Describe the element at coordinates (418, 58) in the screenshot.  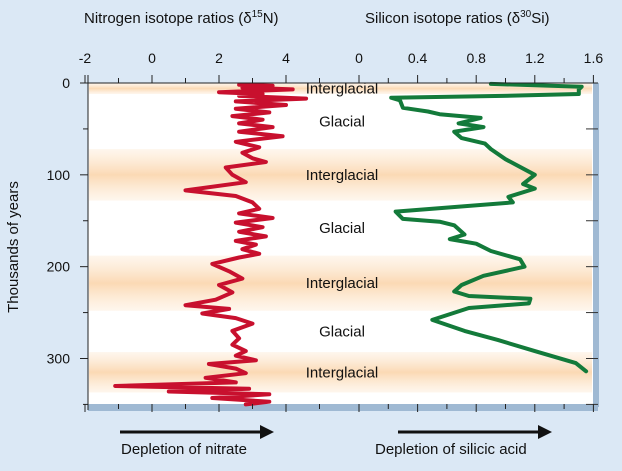
I see `silicon-tick-label: 0.4` at that location.